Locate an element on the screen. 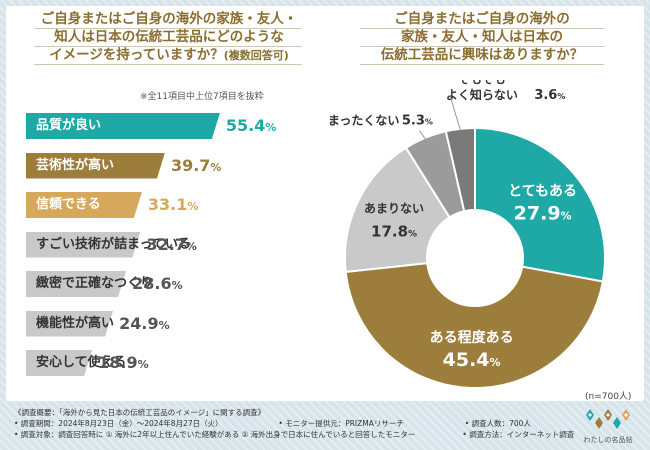 This screenshot has height=450, width=650. donut-label-4: まったくない is located at coordinates (364, 121).